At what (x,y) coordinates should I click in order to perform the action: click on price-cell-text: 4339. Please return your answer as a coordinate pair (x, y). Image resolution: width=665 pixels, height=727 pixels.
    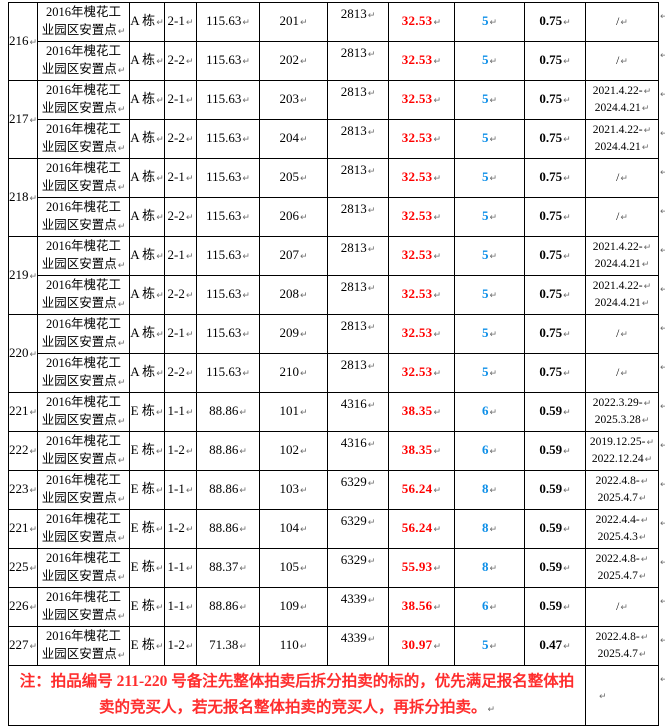
    Looking at the image, I should click on (353, 637).